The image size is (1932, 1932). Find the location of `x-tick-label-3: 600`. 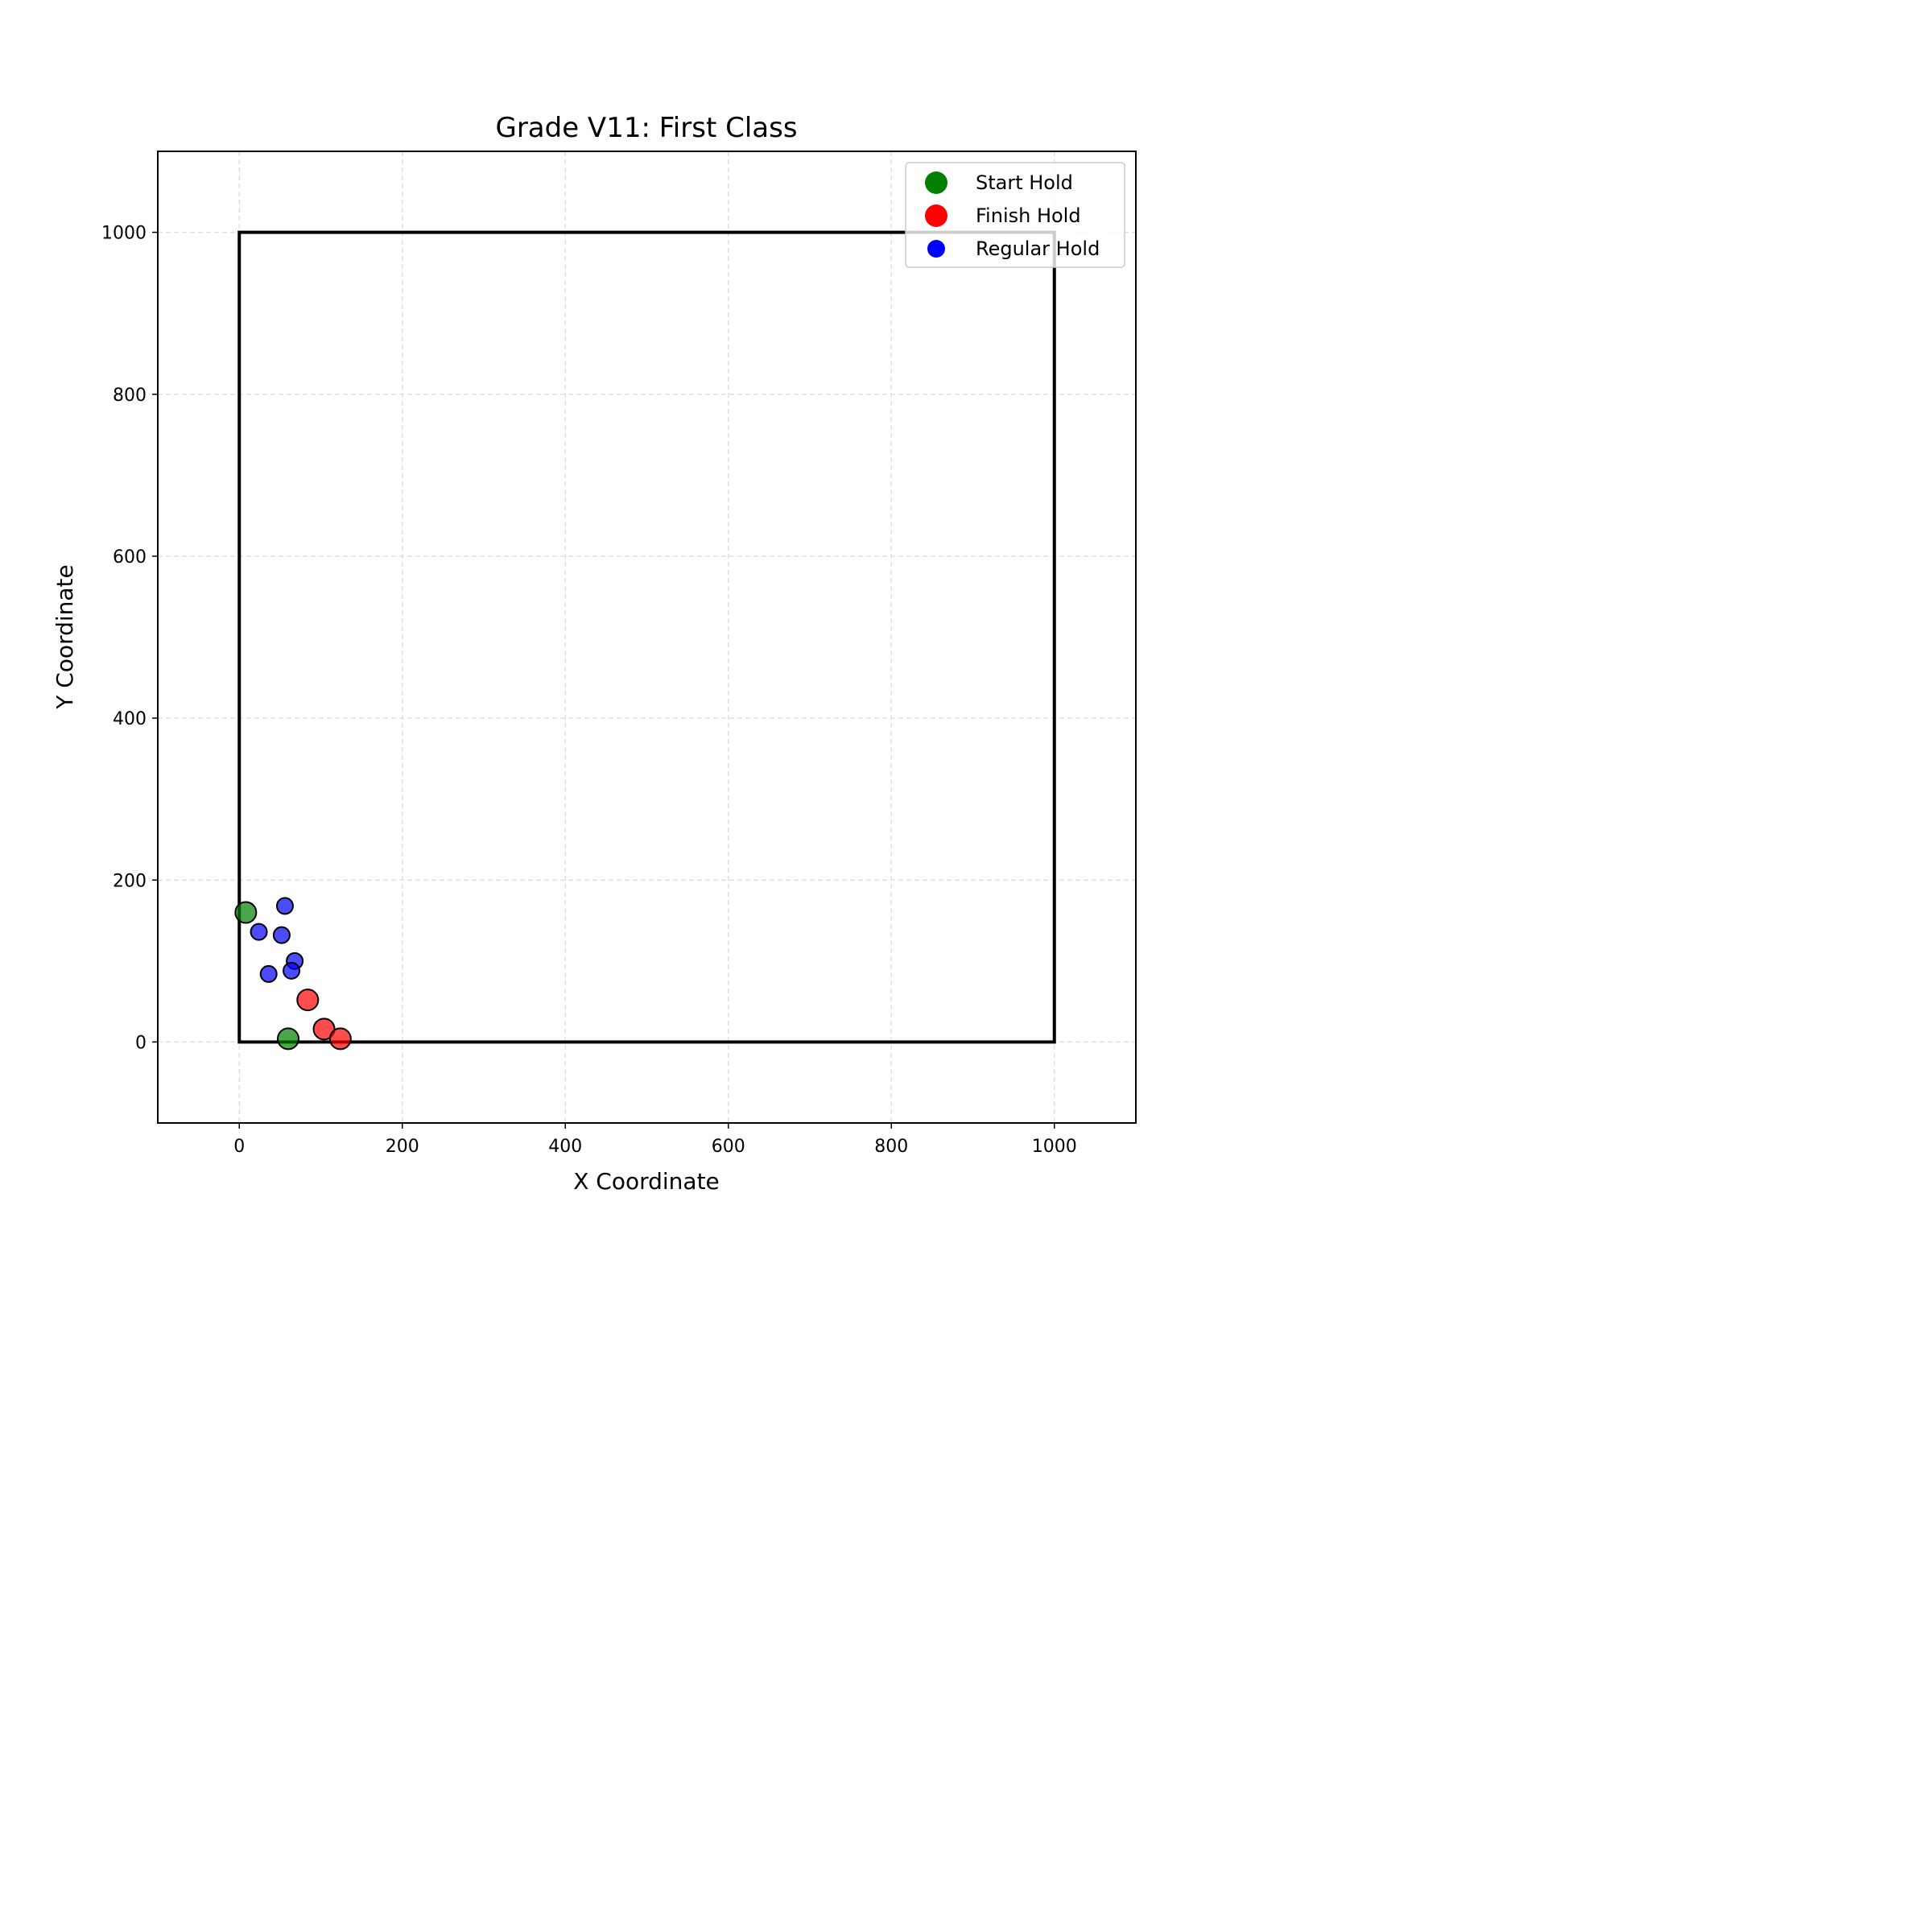

x-tick-label-3: 600 is located at coordinates (728, 1147).